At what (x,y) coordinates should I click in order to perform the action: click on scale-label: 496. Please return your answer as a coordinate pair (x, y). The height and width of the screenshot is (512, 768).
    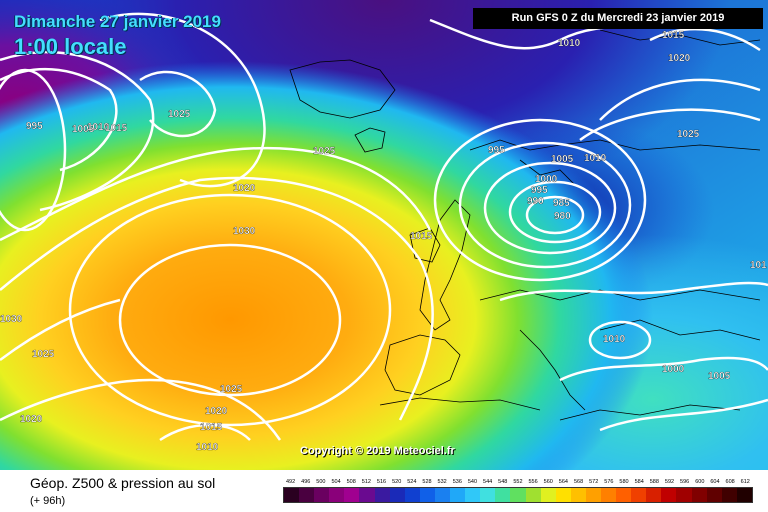
    Looking at the image, I should click on (306, 482).